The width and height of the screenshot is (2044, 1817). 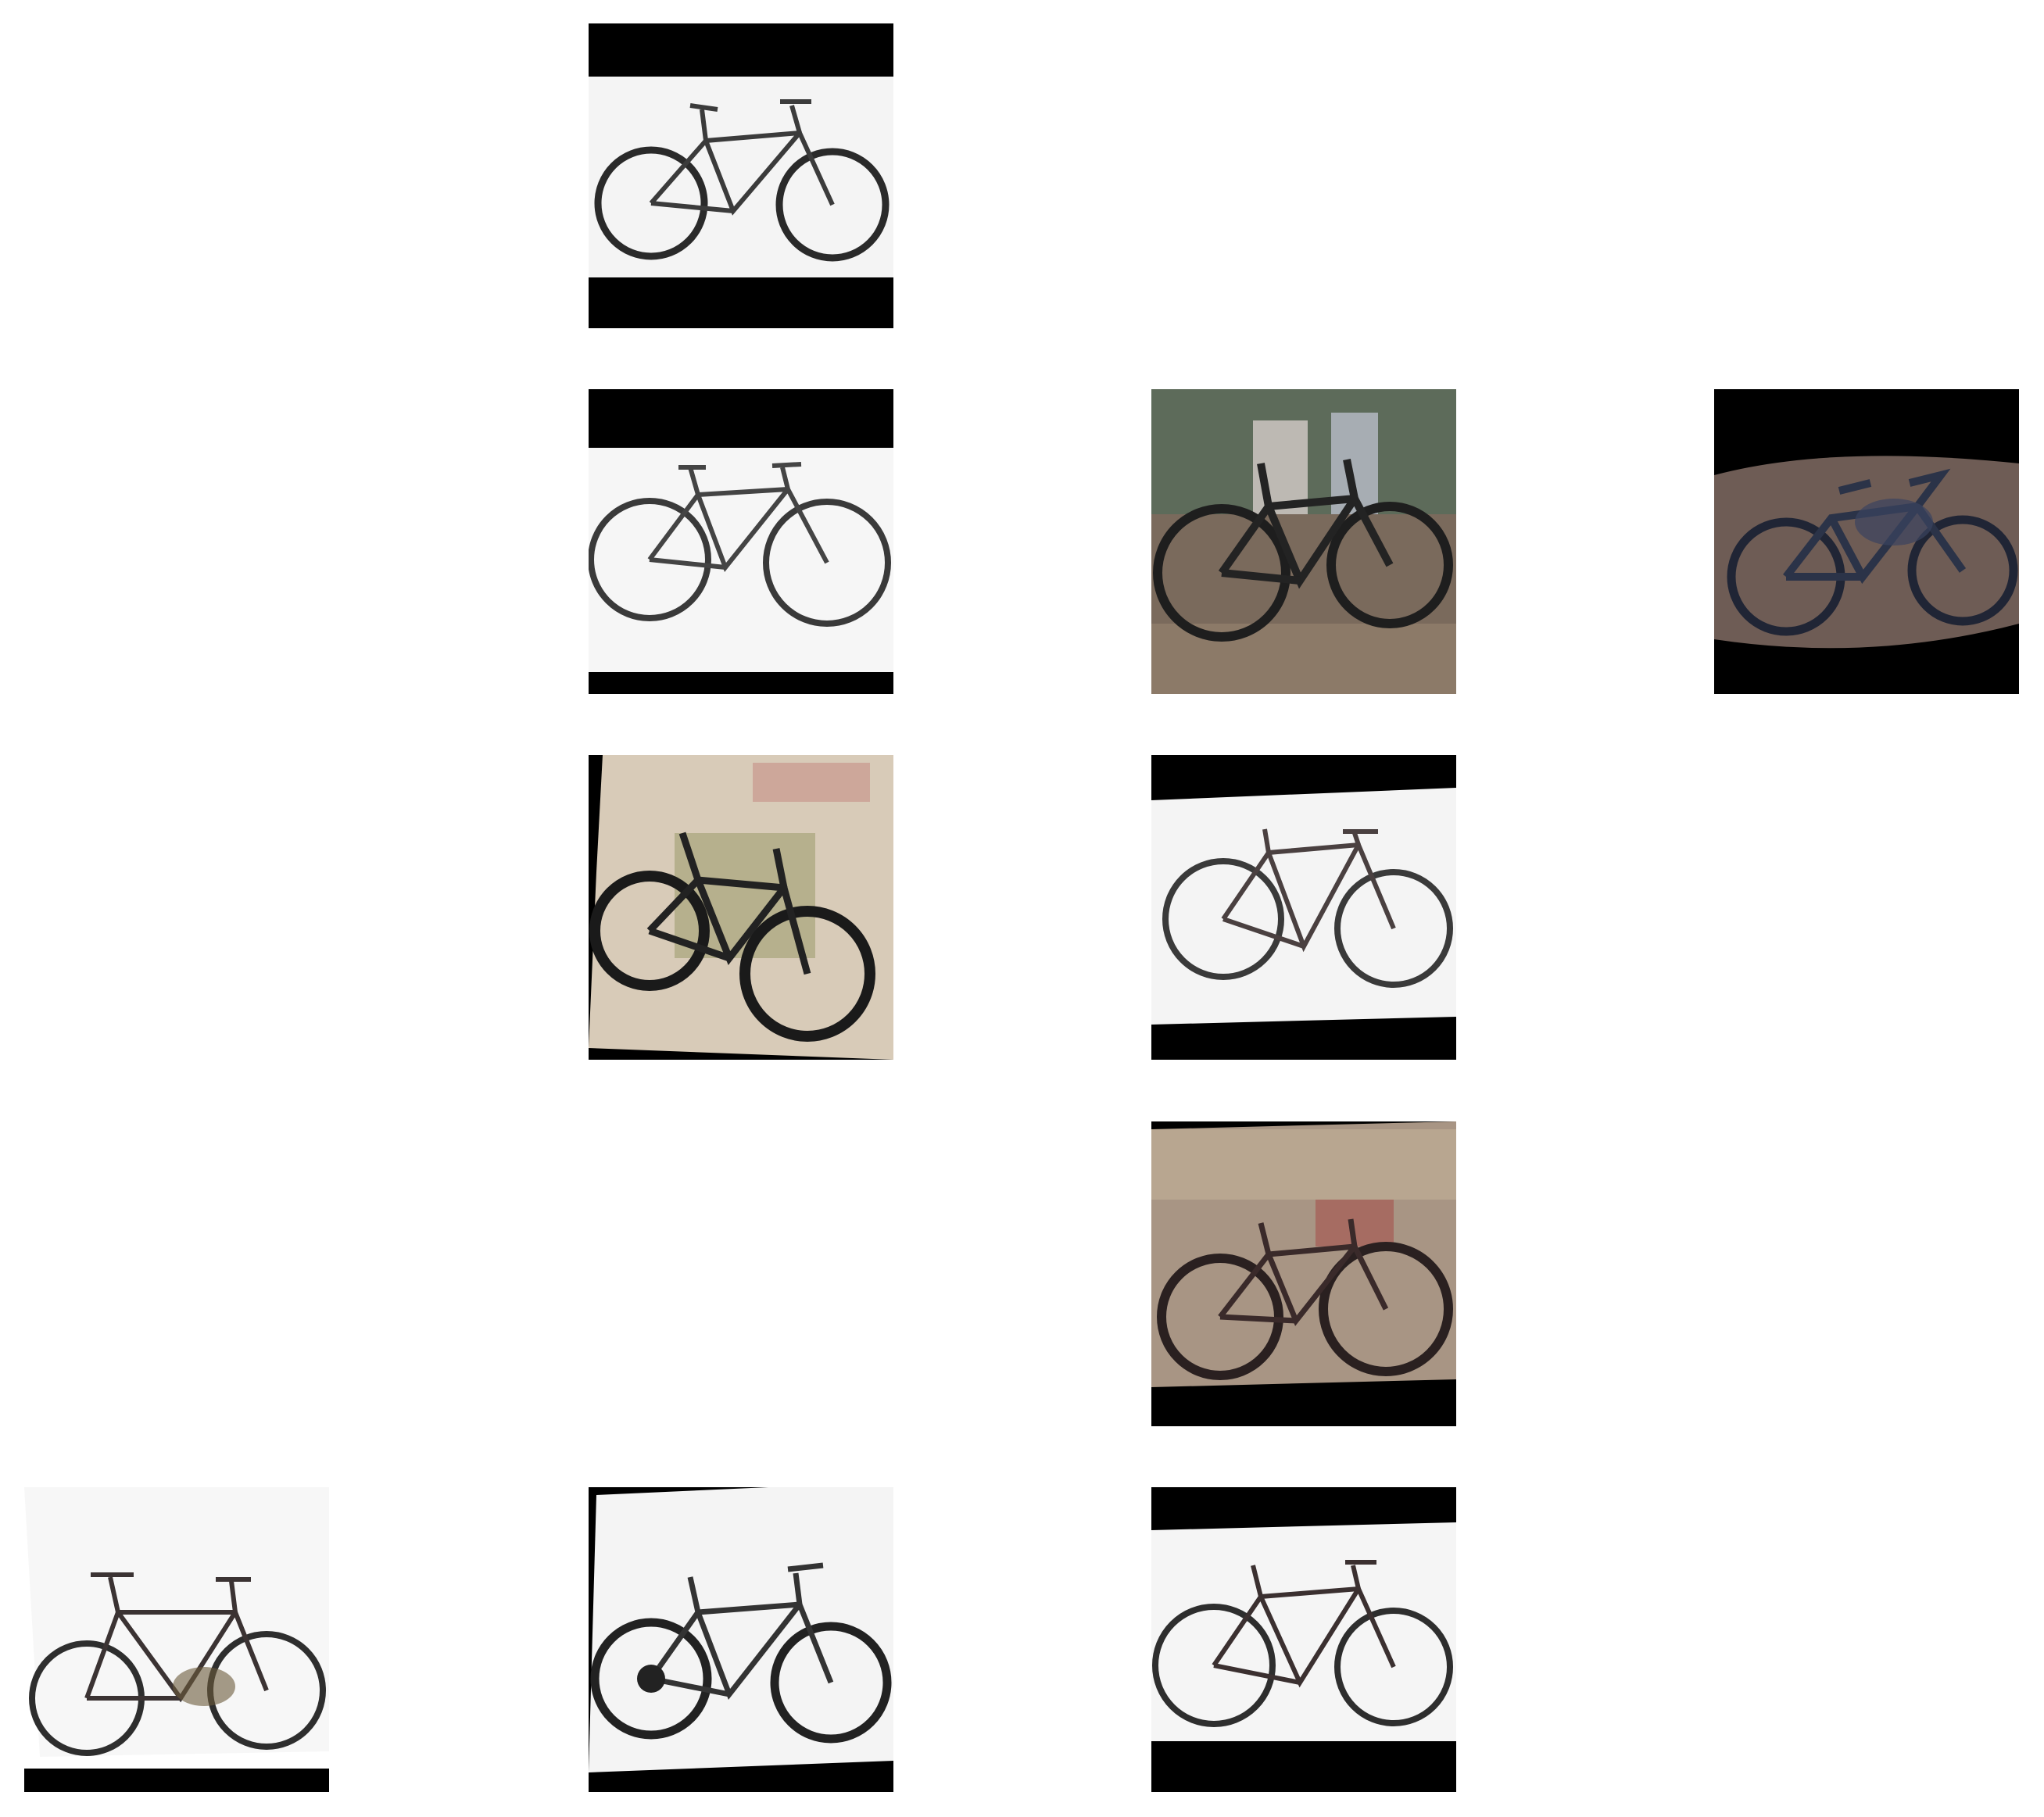 I want to click on bicycle-image-r4-c0, so click(x=176, y=1640).